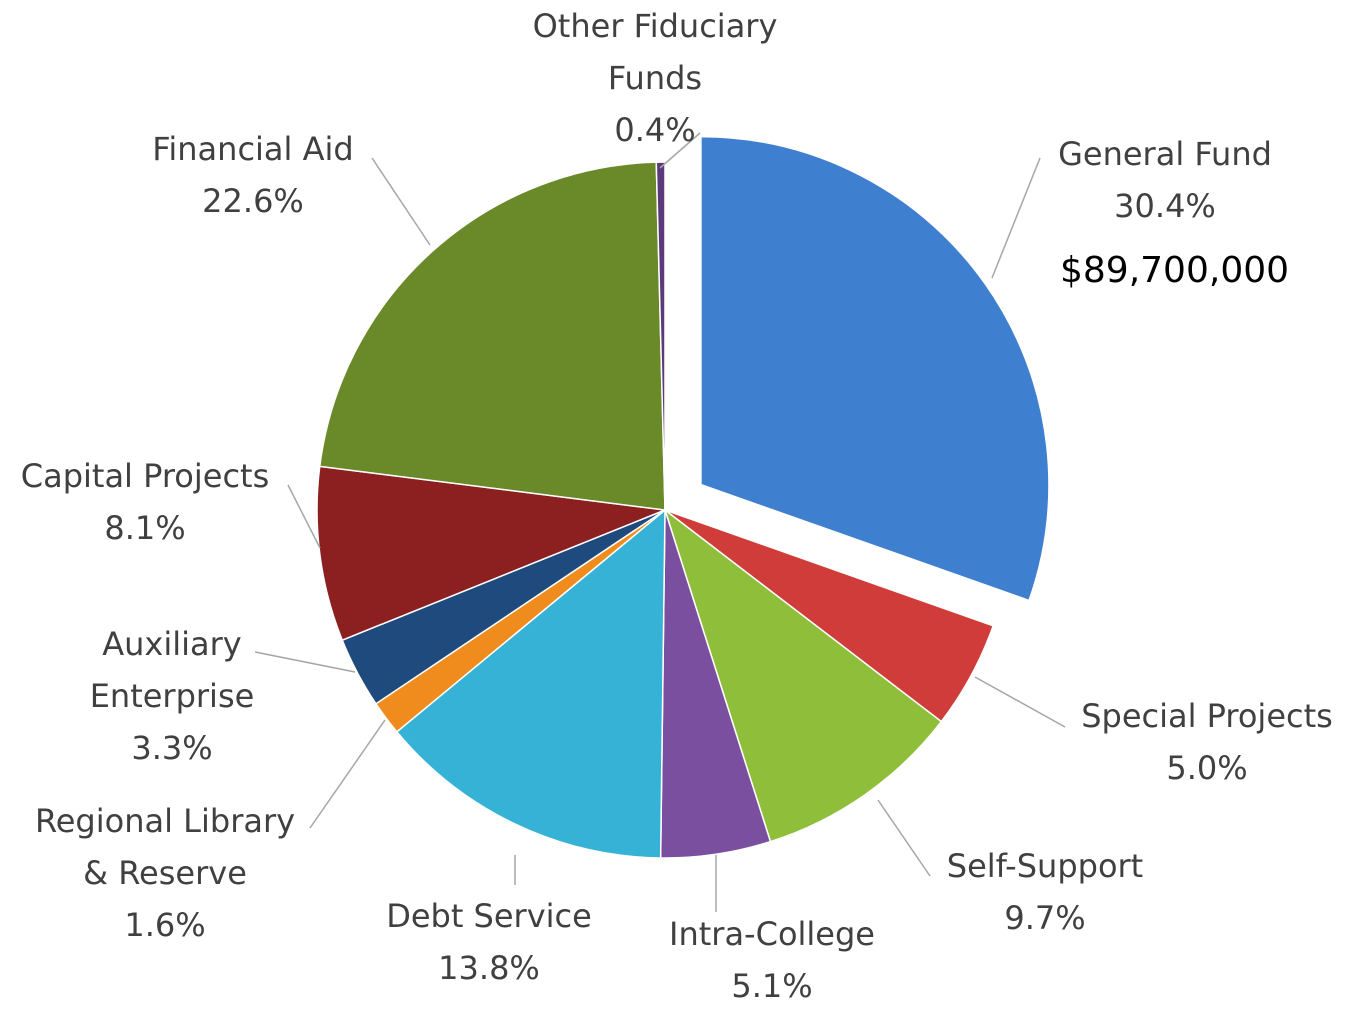  I want to click on category-label: Intra-College, so click(772, 934).